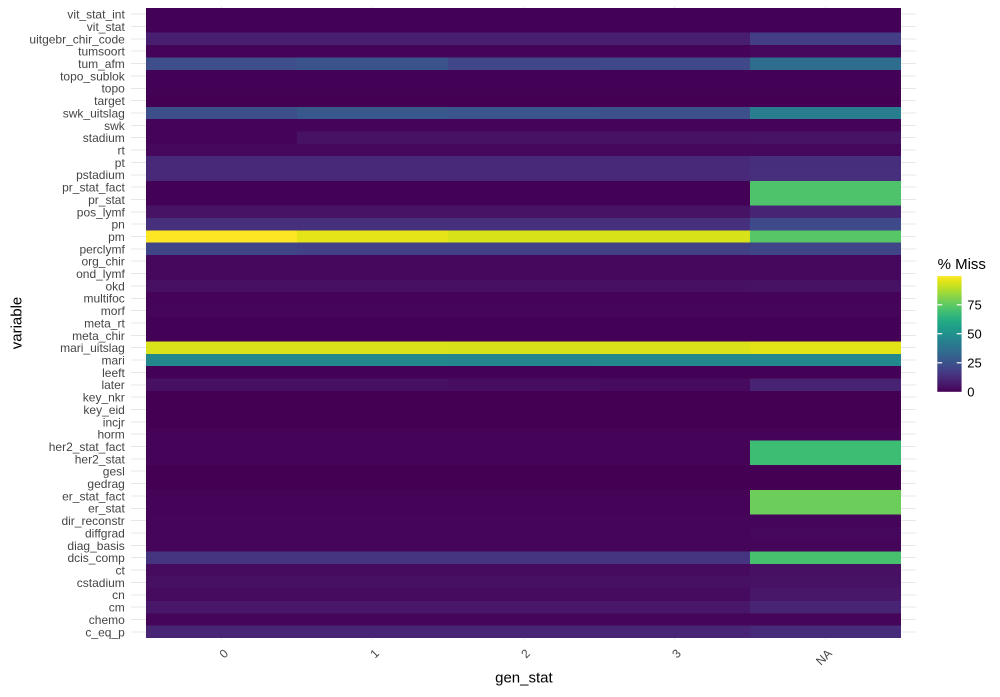 Image resolution: width=1000 pixels, height=697 pixels. What do you see at coordinates (104, 323) in the screenshot?
I see `svg-text: meta_rt` at bounding box center [104, 323].